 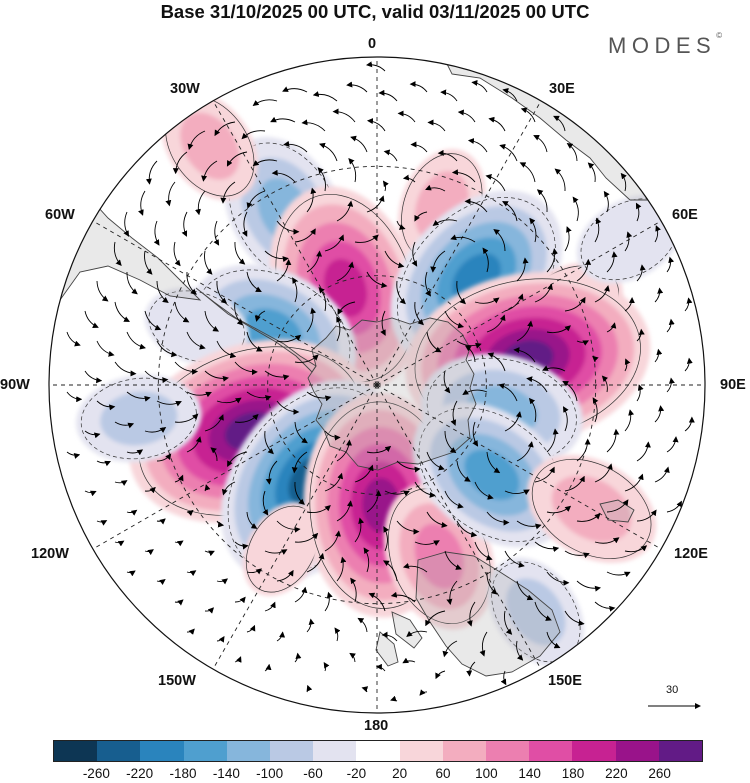 What do you see at coordinates (691, 554) in the screenshot?
I see `lon-label-120e: 120E` at bounding box center [691, 554].